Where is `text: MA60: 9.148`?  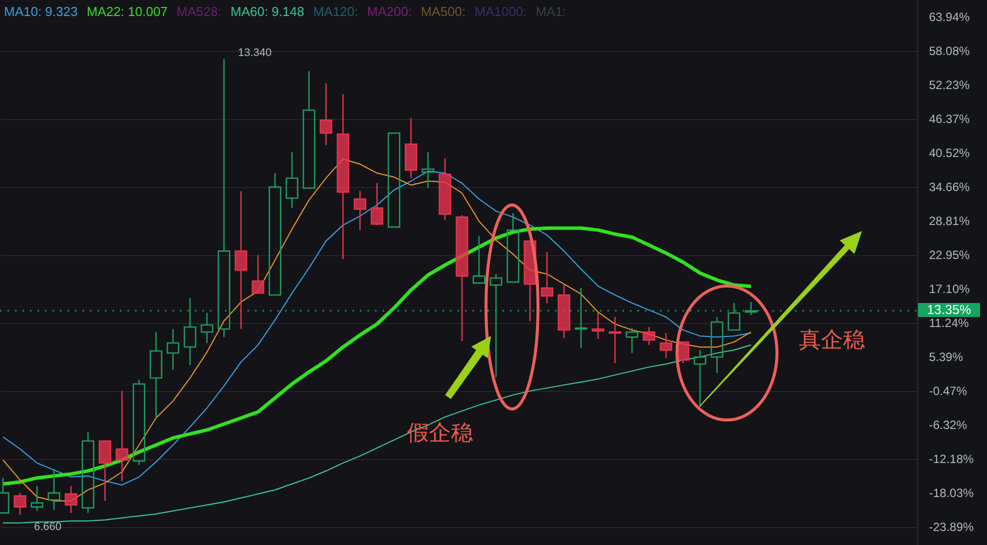 text: MA60: 9.148 is located at coordinates (267, 11).